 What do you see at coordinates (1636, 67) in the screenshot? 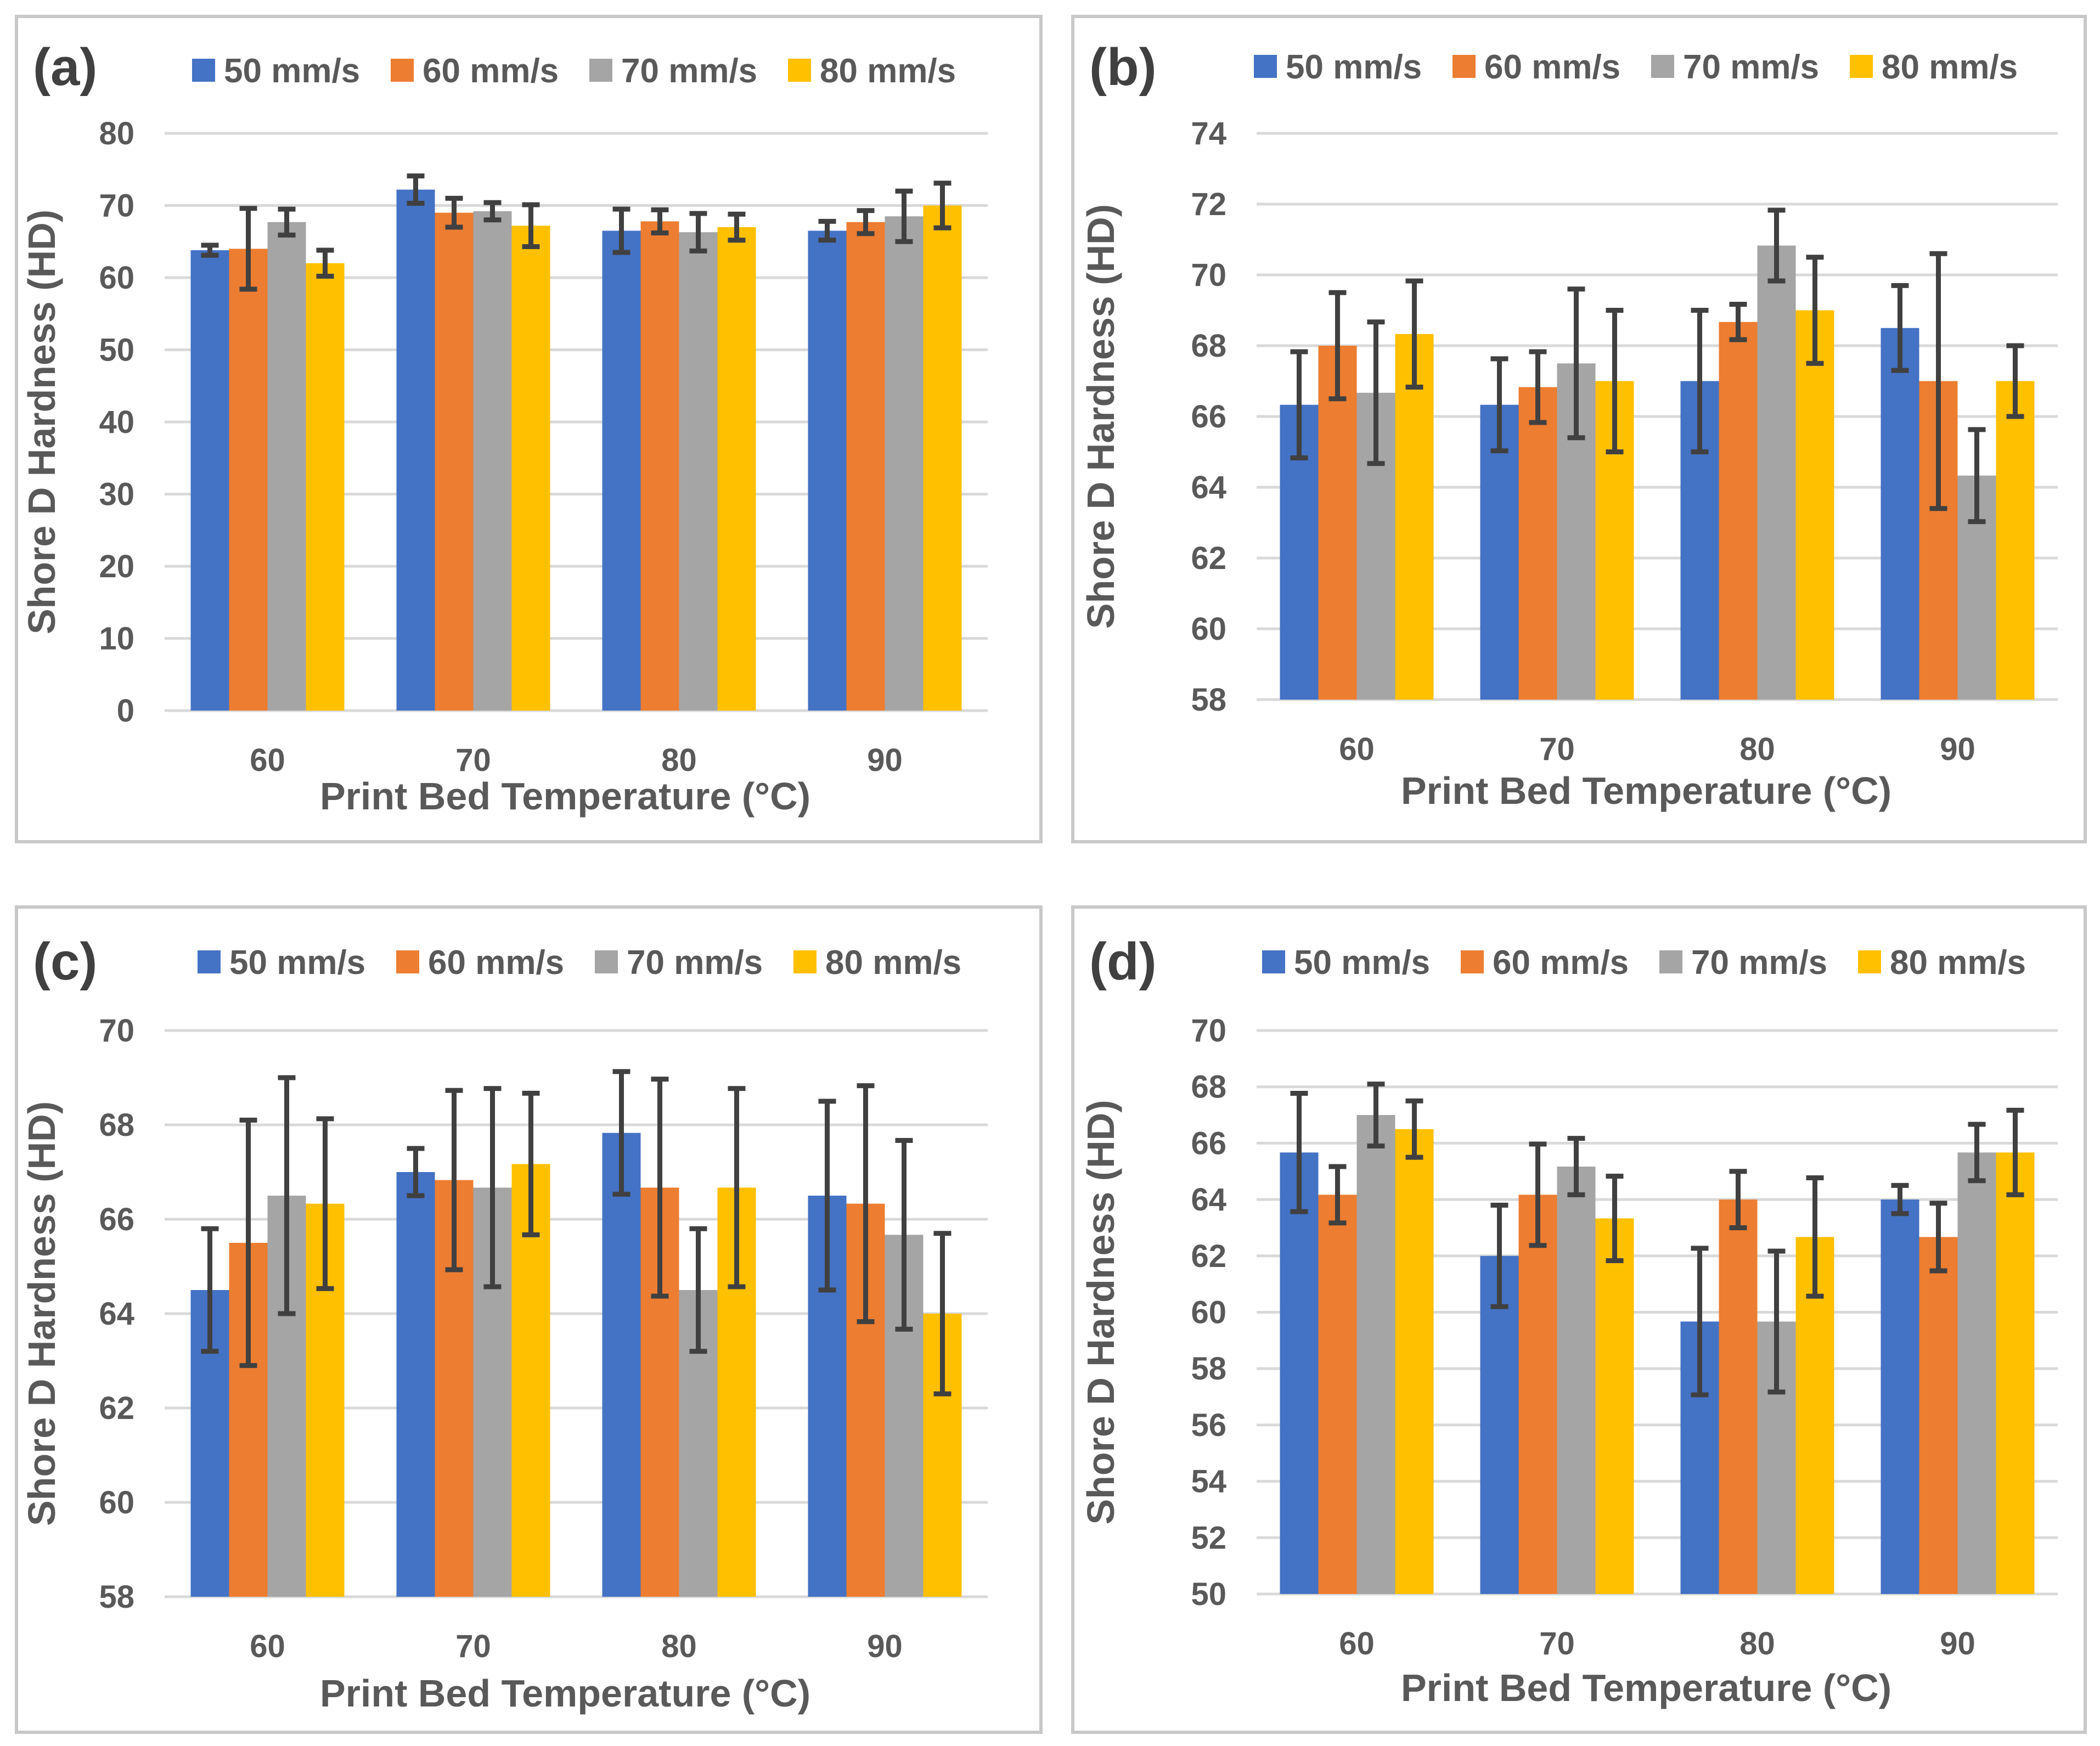
I see `legend: 50 mm/s 60 mm/s 70 mm/s 80 mm/s` at bounding box center [1636, 67].